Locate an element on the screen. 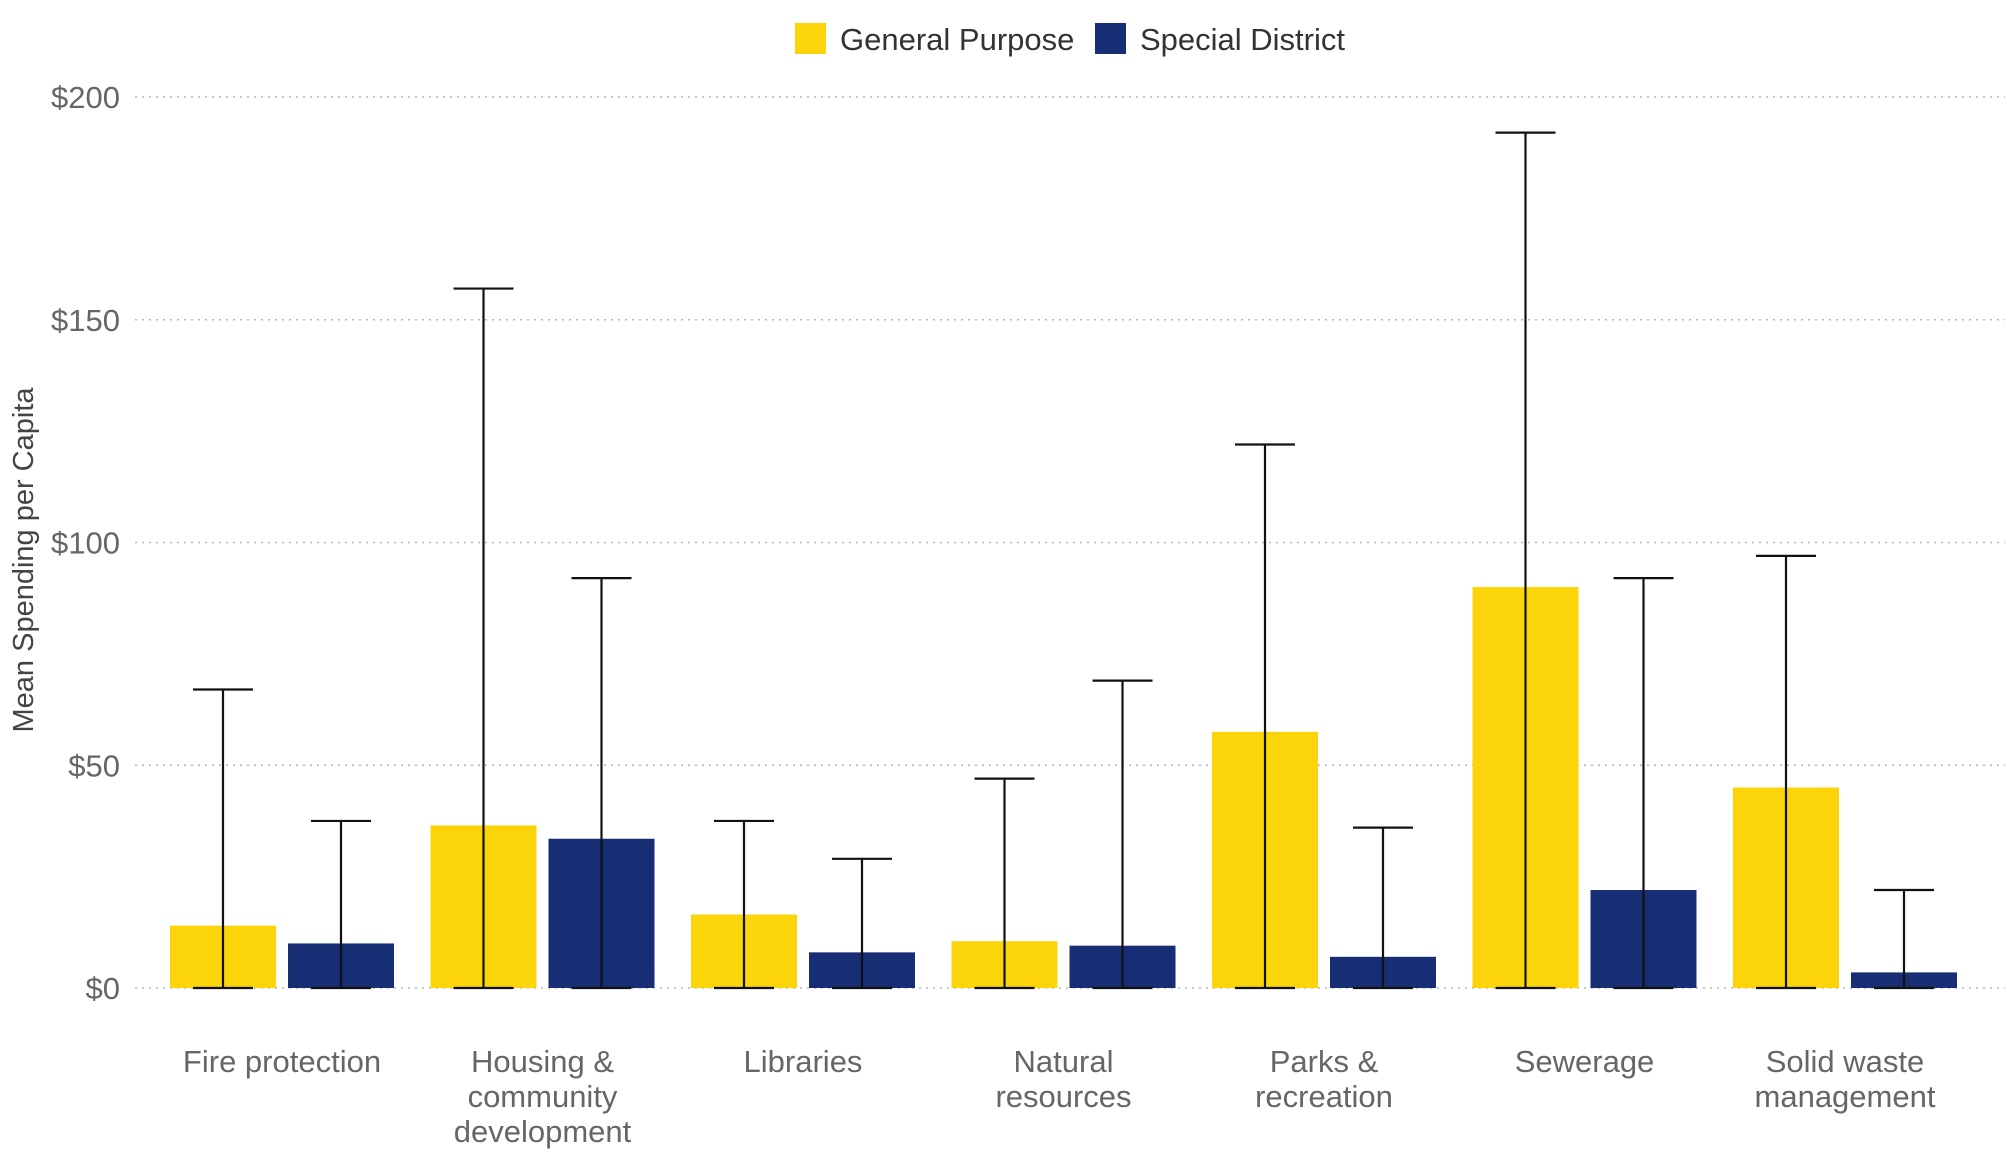  category-label-line: community is located at coordinates (543, 1096).